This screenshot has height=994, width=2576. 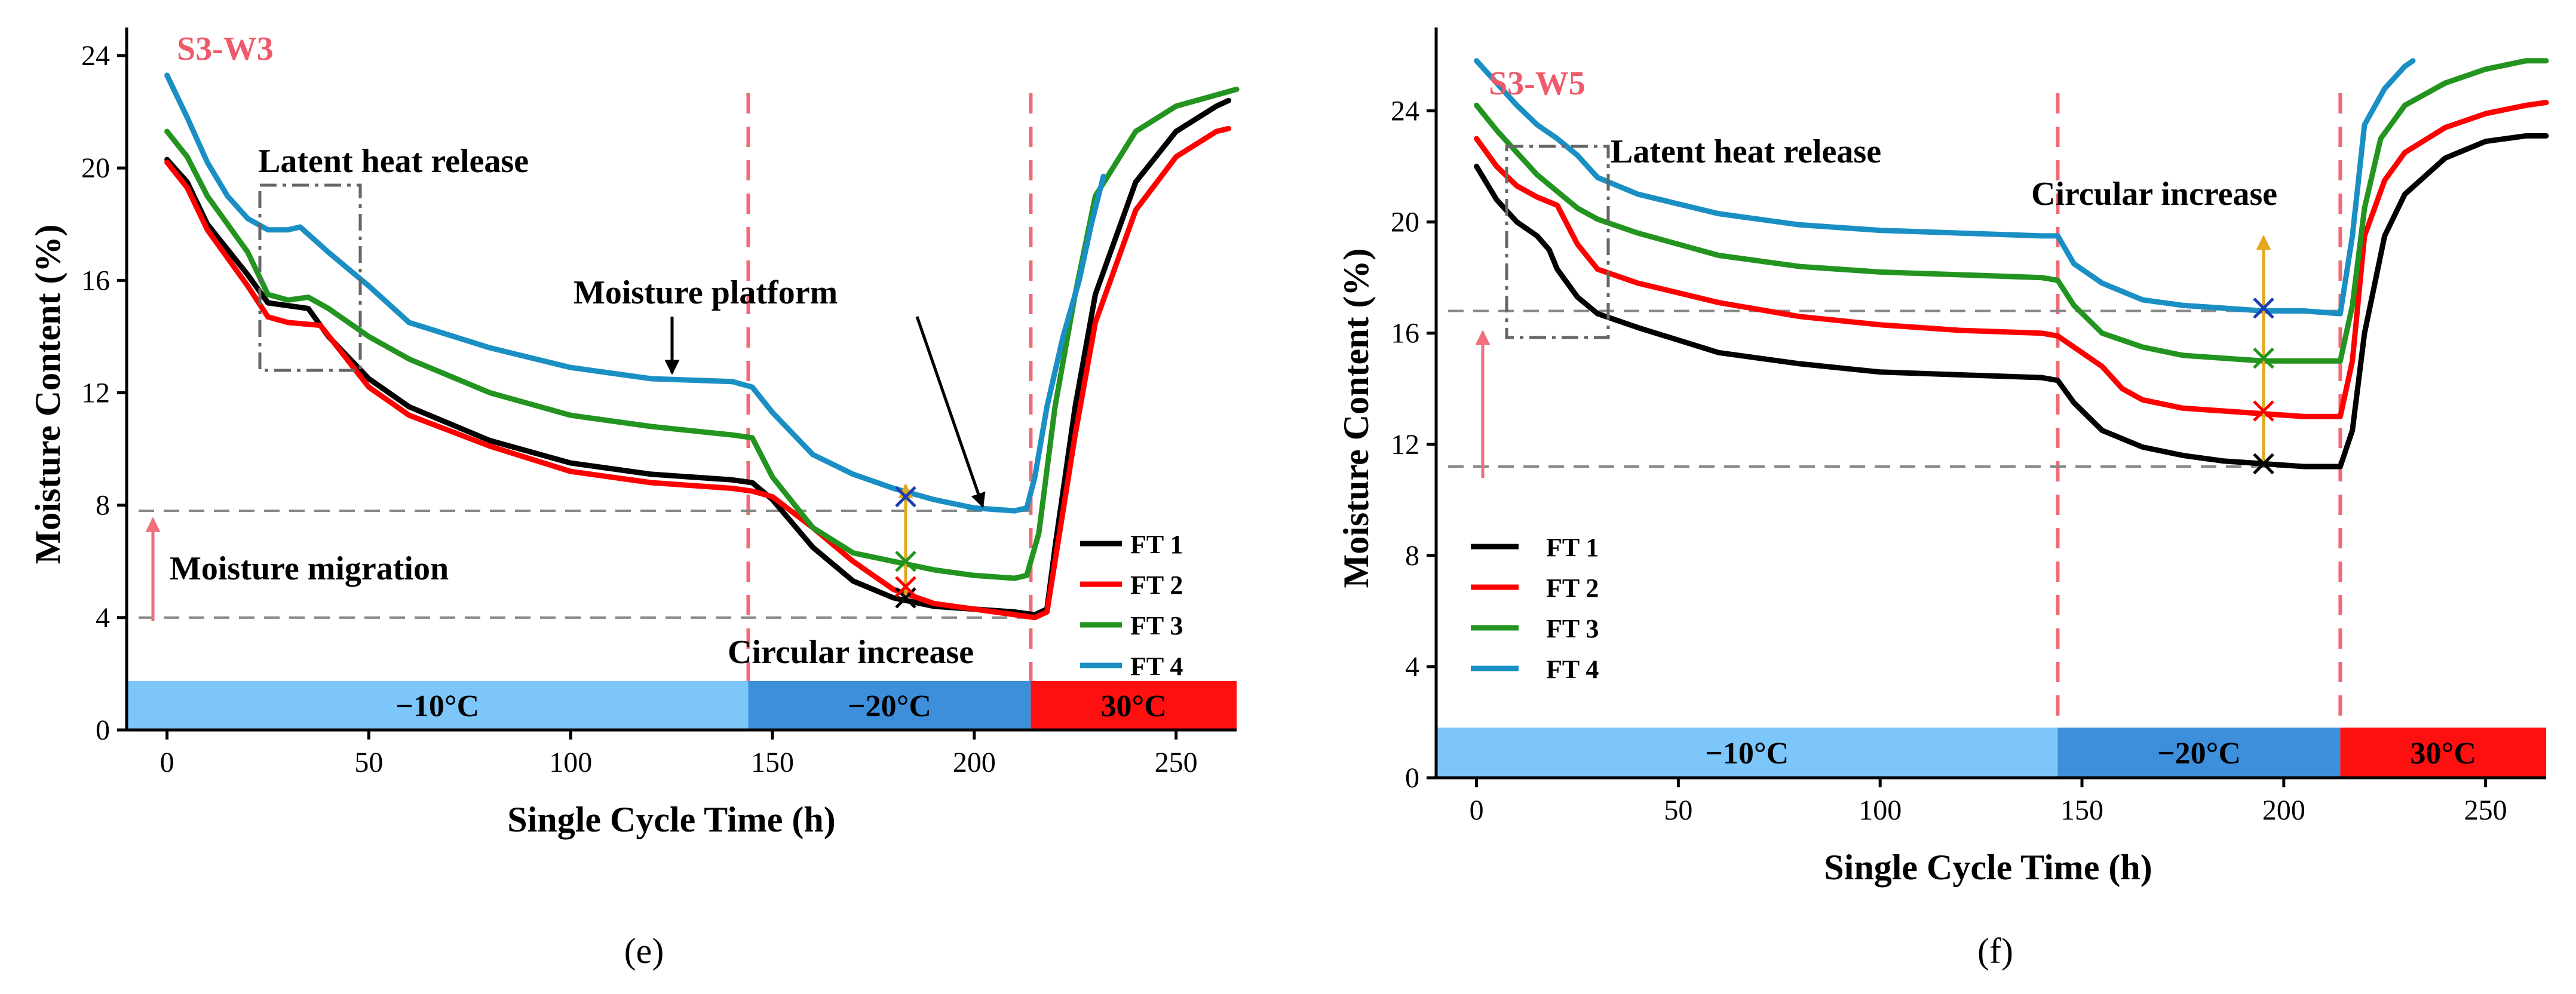 What do you see at coordinates (1131, 606) in the screenshot?
I see `legend-e: FT 1 FT 2 FT 3 FT 4` at bounding box center [1131, 606].